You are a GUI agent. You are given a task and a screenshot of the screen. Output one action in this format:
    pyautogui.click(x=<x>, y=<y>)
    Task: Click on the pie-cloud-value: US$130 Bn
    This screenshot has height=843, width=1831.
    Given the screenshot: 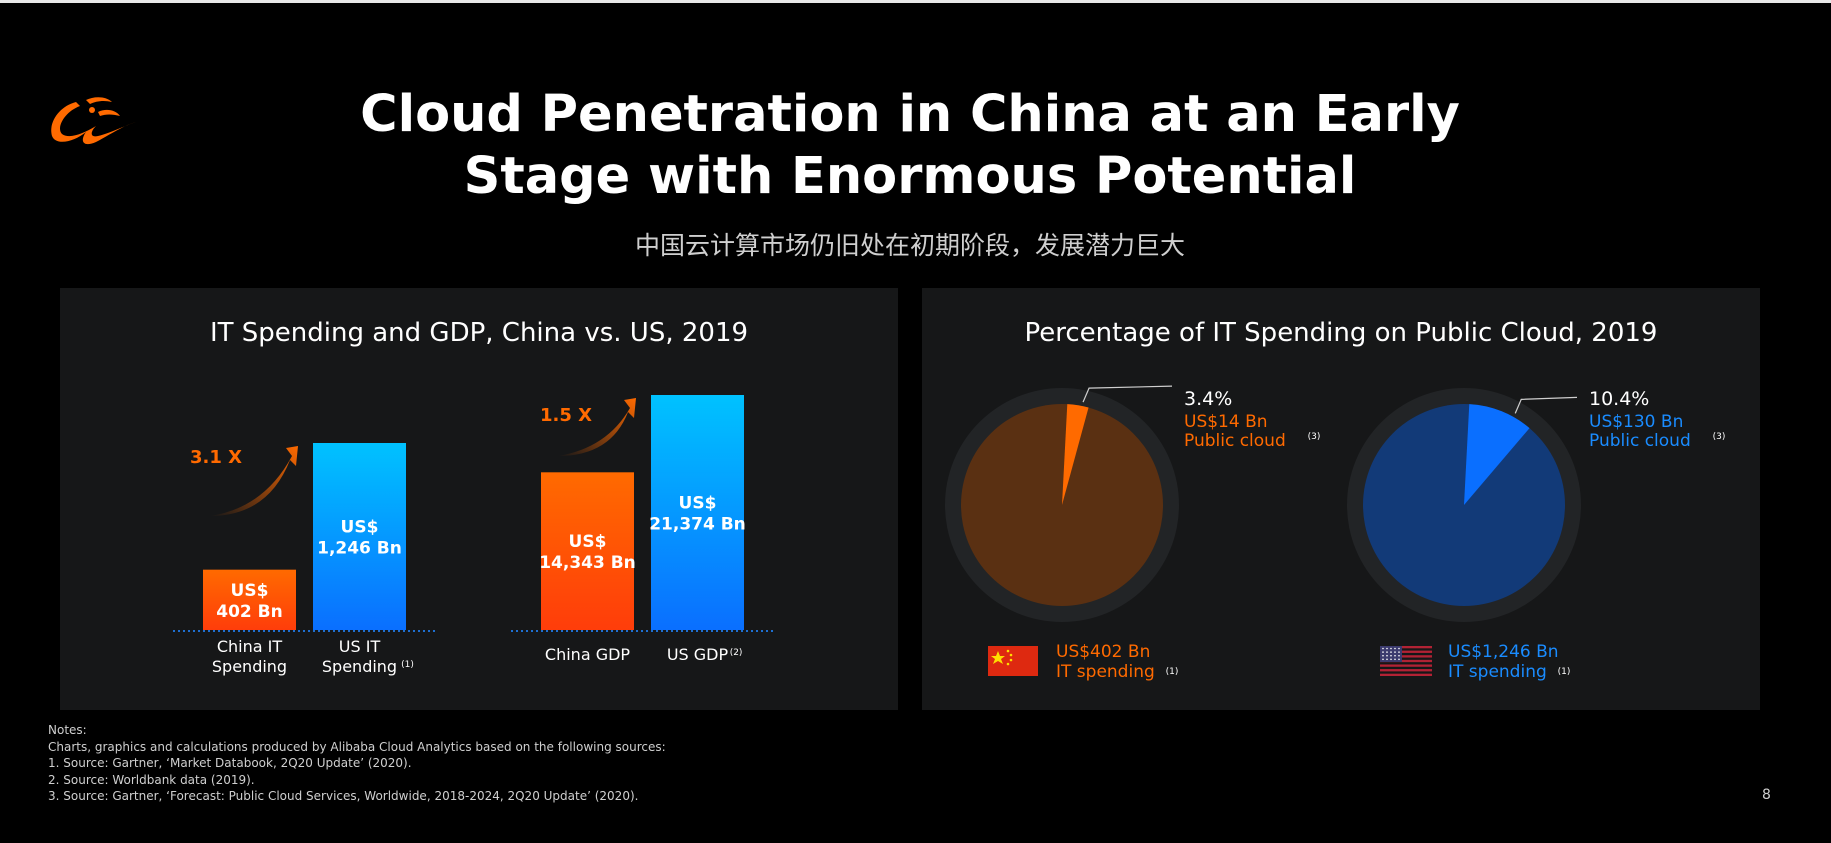 What is the action you would take?
    pyautogui.click(x=1636, y=422)
    